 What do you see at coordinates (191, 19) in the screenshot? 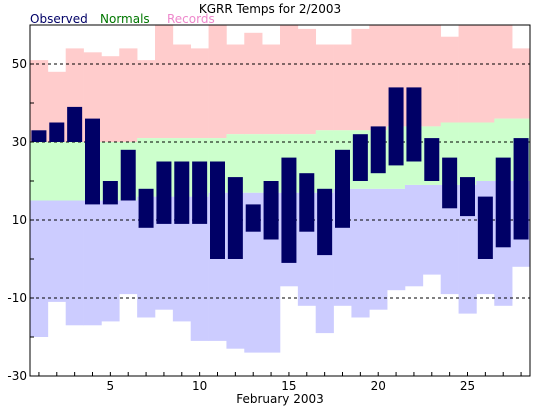
I see `legend-item-records: Records` at bounding box center [191, 19].